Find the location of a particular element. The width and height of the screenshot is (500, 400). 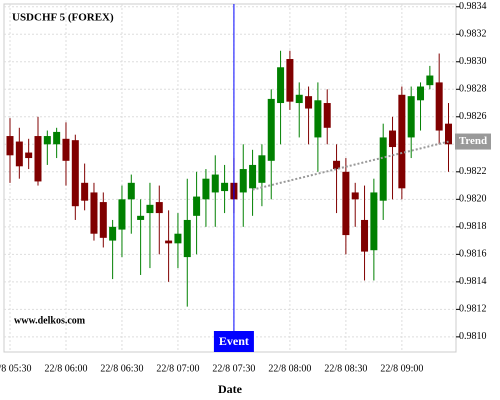

y-tick-label: 0.9810 is located at coordinates (473, 336).